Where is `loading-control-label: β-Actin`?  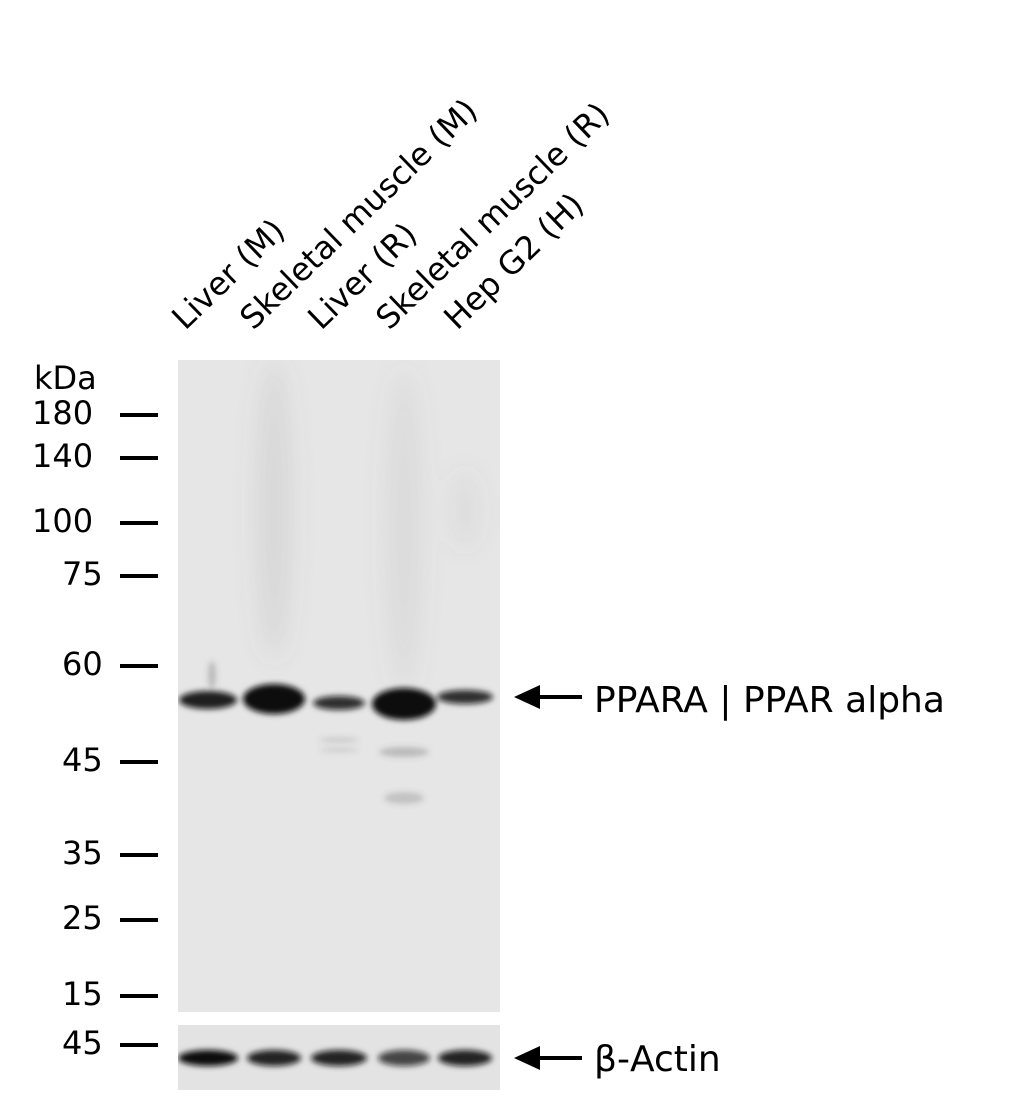 loading-control-label: β-Actin is located at coordinates (657, 1059).